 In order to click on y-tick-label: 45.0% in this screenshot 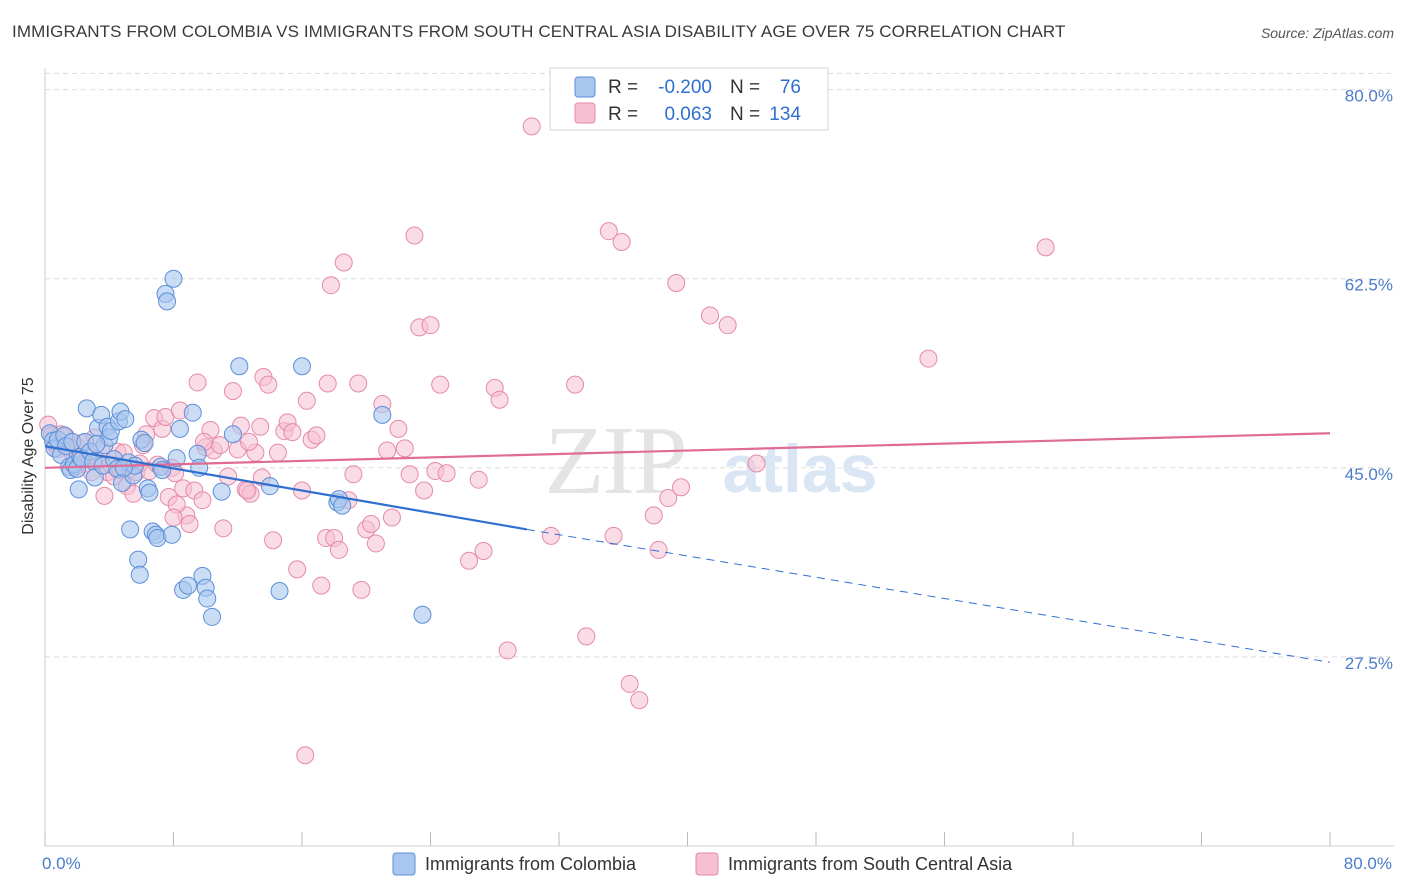, I will do `click(1369, 474)`.